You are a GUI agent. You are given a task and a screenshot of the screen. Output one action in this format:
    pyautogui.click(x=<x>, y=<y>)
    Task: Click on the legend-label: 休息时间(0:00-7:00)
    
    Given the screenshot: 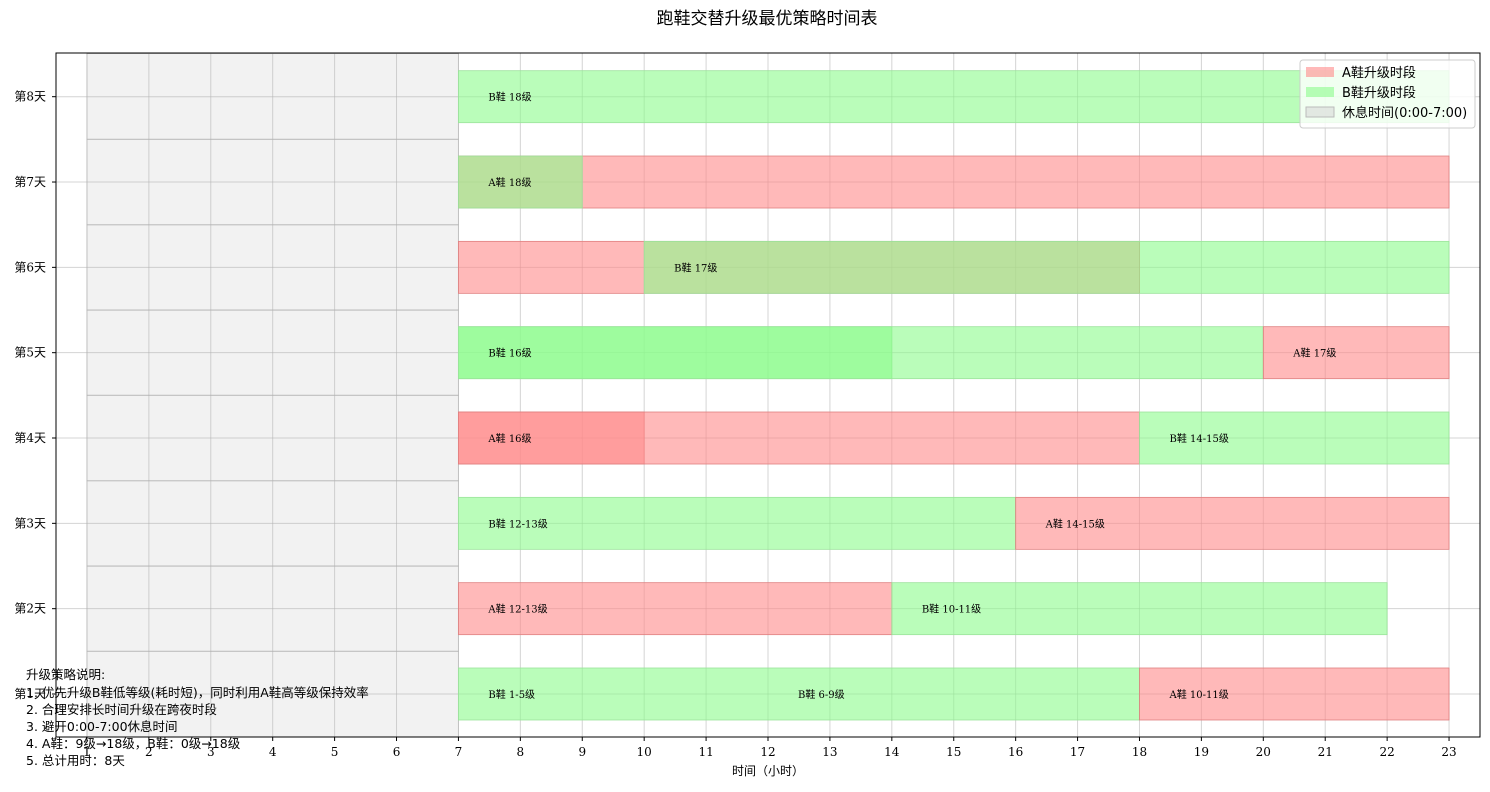 What is the action you would take?
    pyautogui.click(x=1404, y=113)
    